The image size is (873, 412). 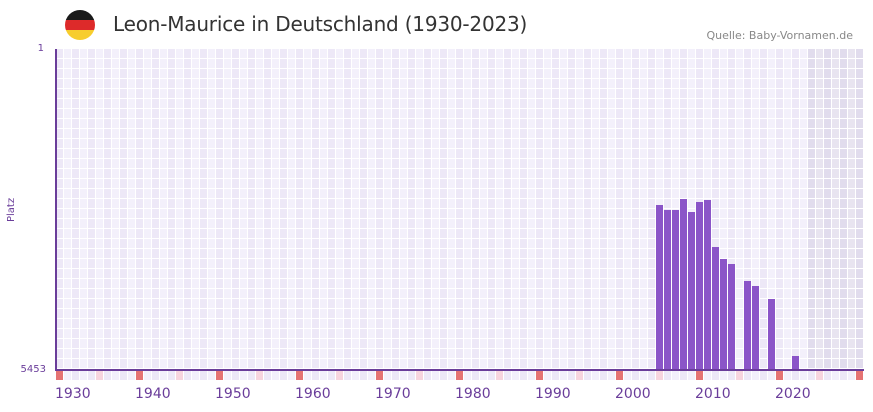 I want to click on bar-2008, so click(x=683, y=284).